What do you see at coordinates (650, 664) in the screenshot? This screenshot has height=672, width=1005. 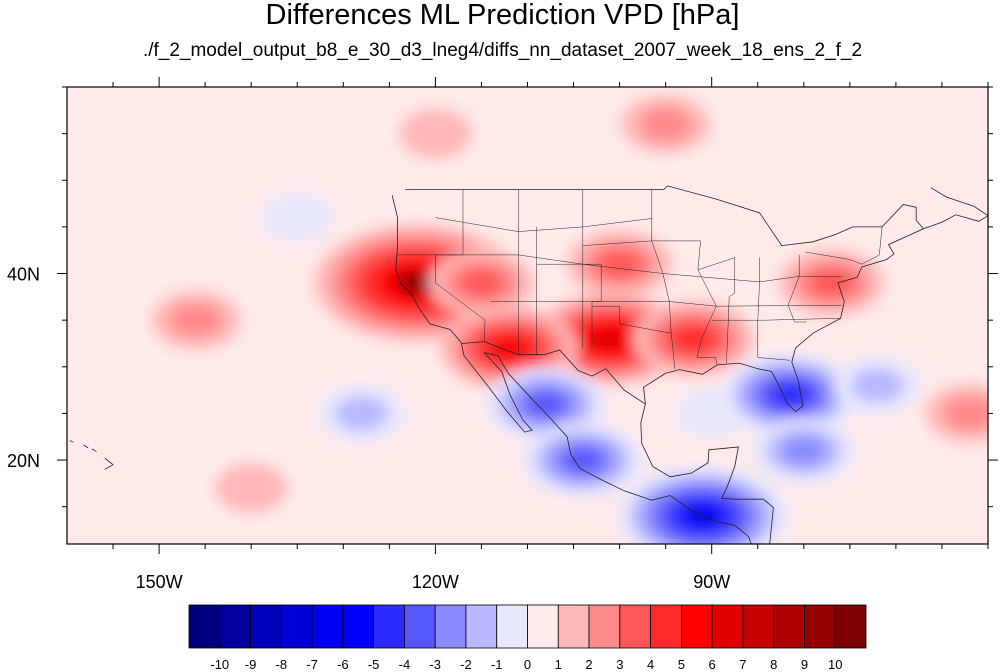 I see `colorbar-label: 4` at bounding box center [650, 664].